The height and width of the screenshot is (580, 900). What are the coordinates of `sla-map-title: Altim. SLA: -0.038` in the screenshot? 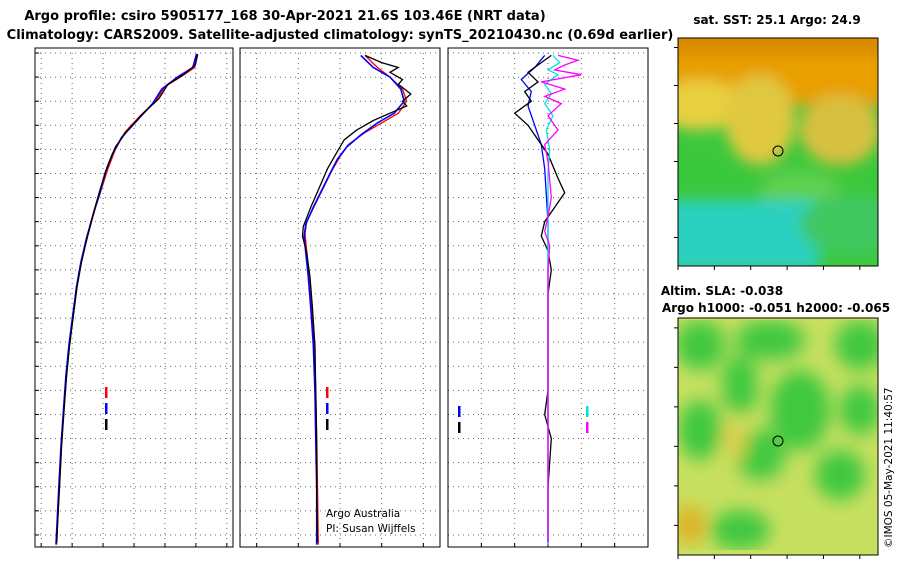 It's located at (722, 291).